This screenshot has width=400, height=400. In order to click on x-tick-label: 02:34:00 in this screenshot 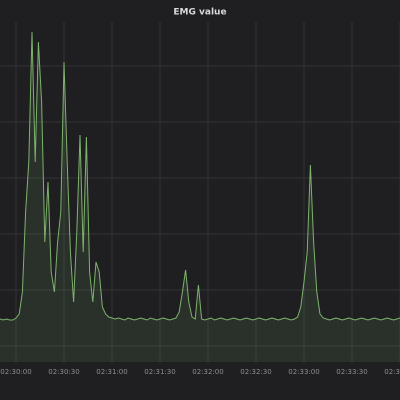, I will do `click(392, 372)`.